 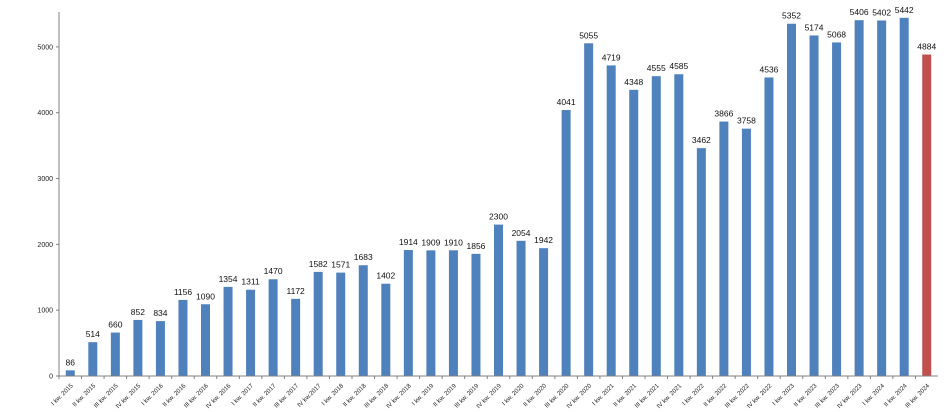 I want to click on data-label: 3758, so click(x=746, y=121).